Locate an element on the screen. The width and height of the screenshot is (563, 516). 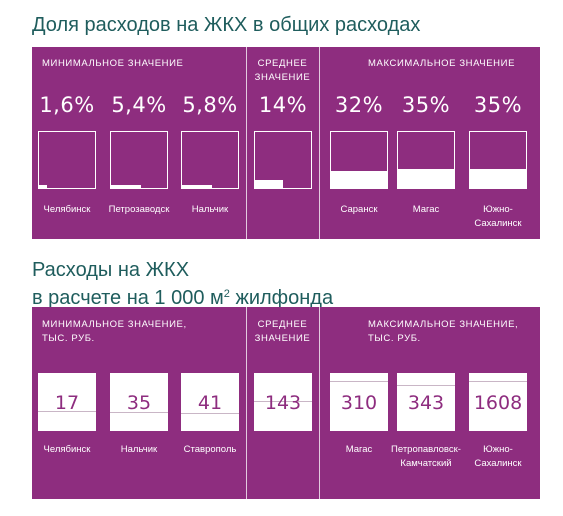
chart2-title-main: в расчете на 1 000 м is located at coordinates (128, 298).